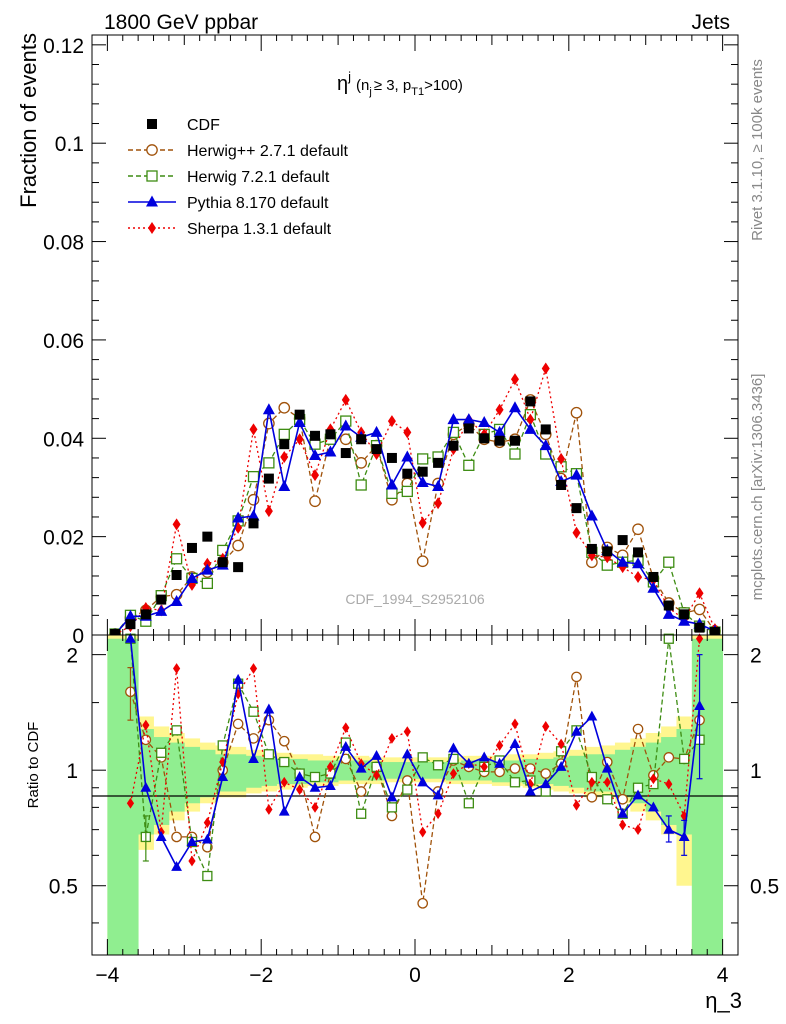 Image resolution: width=786 pixels, height=1024 pixels. I want to click on x-tick-label: 0, so click(415, 975).